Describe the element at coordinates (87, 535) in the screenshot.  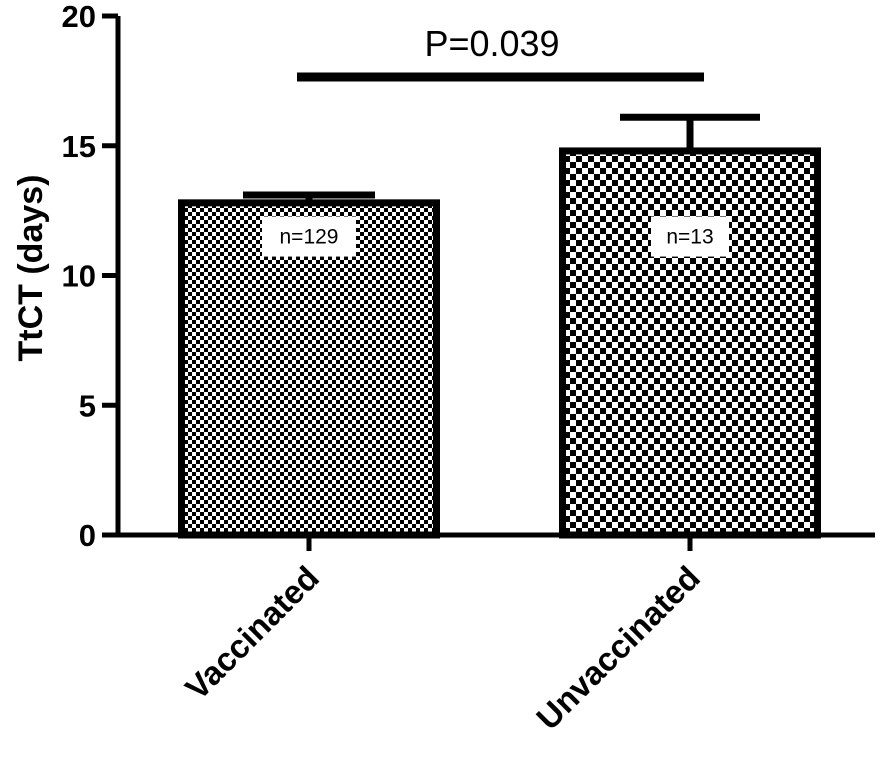
I see `y-tick-label: 0` at that location.